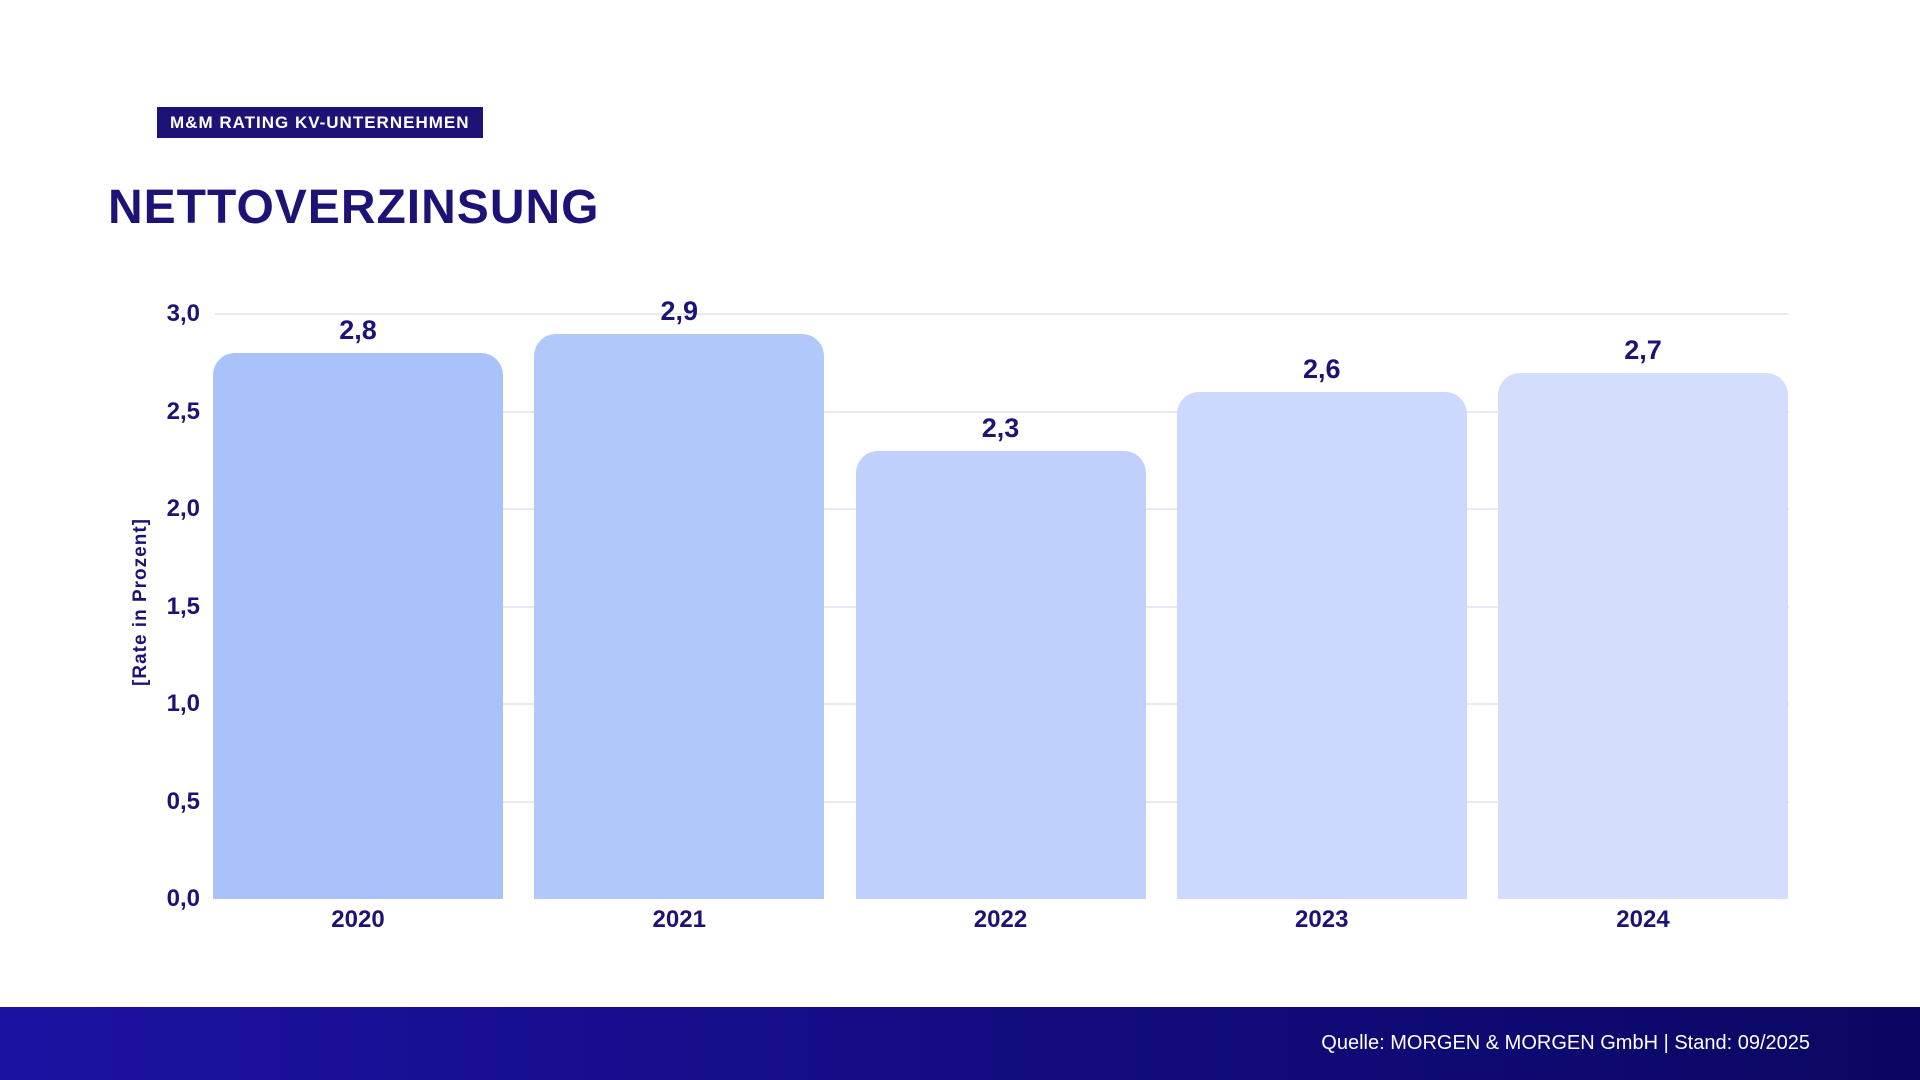  Describe the element at coordinates (358, 919) in the screenshot. I see `x-tick-label: 2020` at that location.